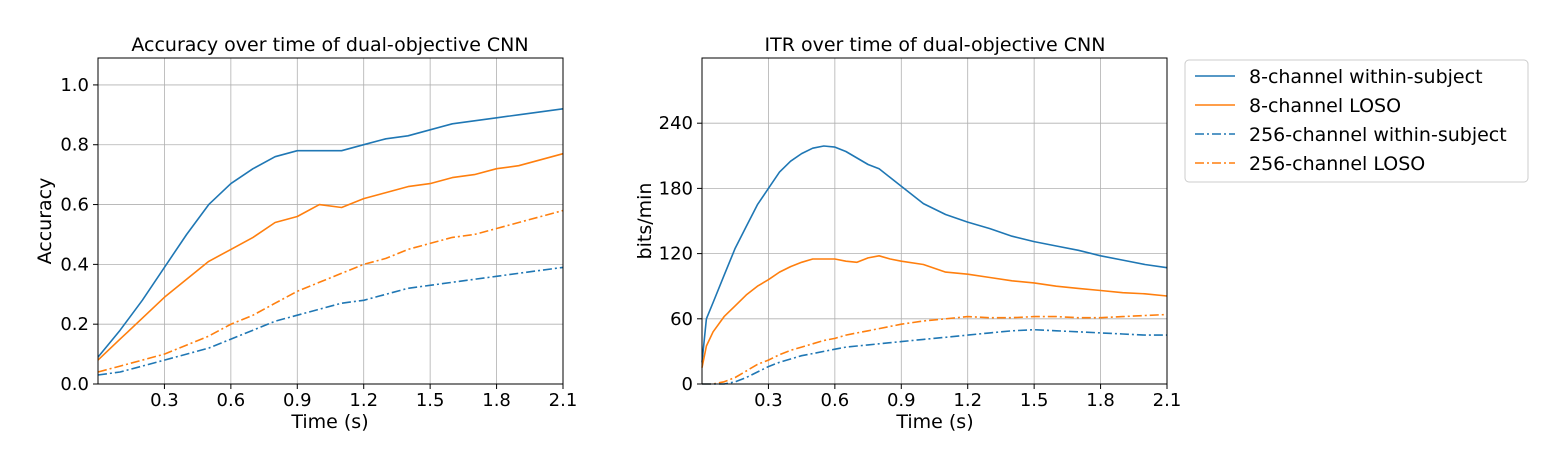 The width and height of the screenshot is (1565, 472). I want to click on accuracy-x-tick-label: 0.9, so click(297, 400).